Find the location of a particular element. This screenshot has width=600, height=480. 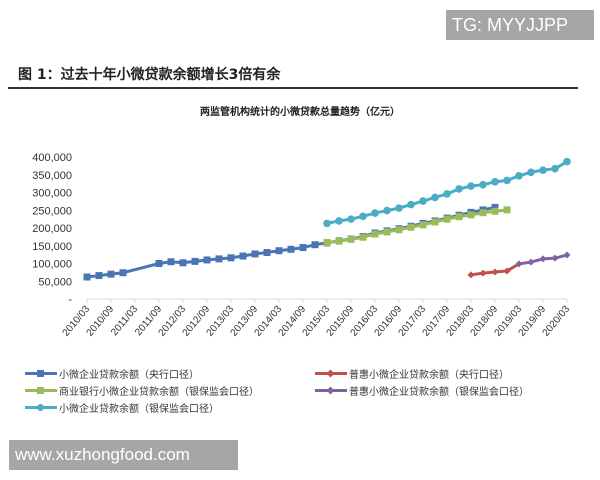

watermark-bottom: www.xuzhongfood.com is located at coordinates (123, 455).